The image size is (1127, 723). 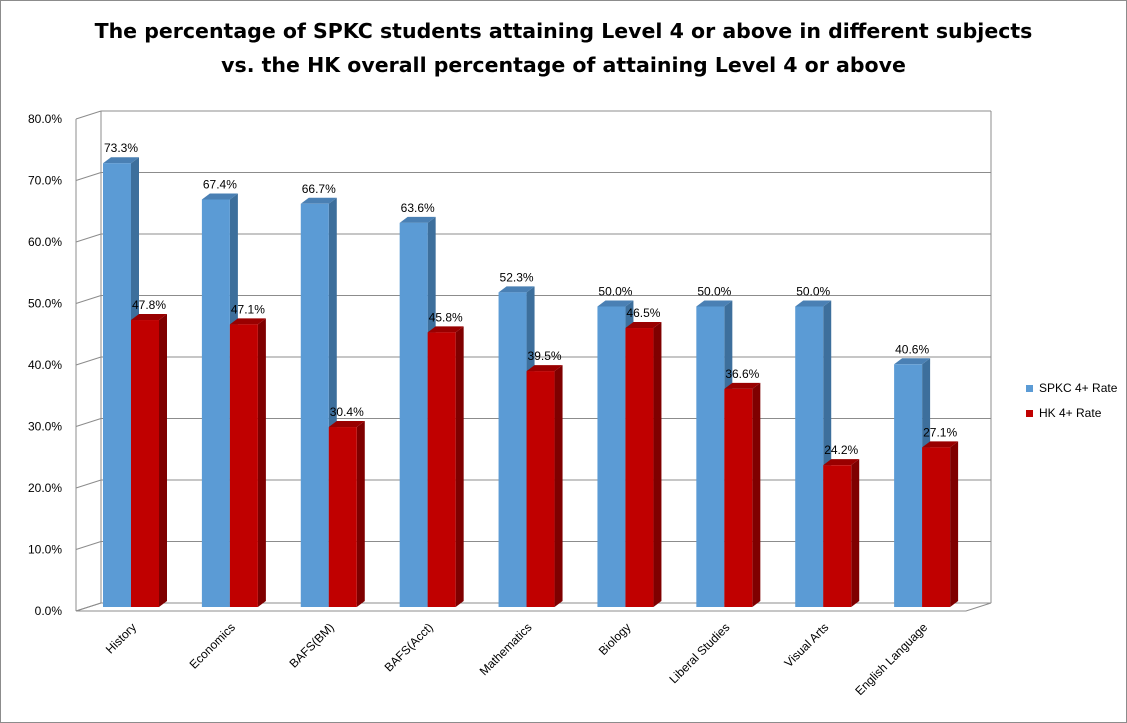 I want to click on legend-label-hk: HK 4+ Rate, so click(x=1070, y=413).